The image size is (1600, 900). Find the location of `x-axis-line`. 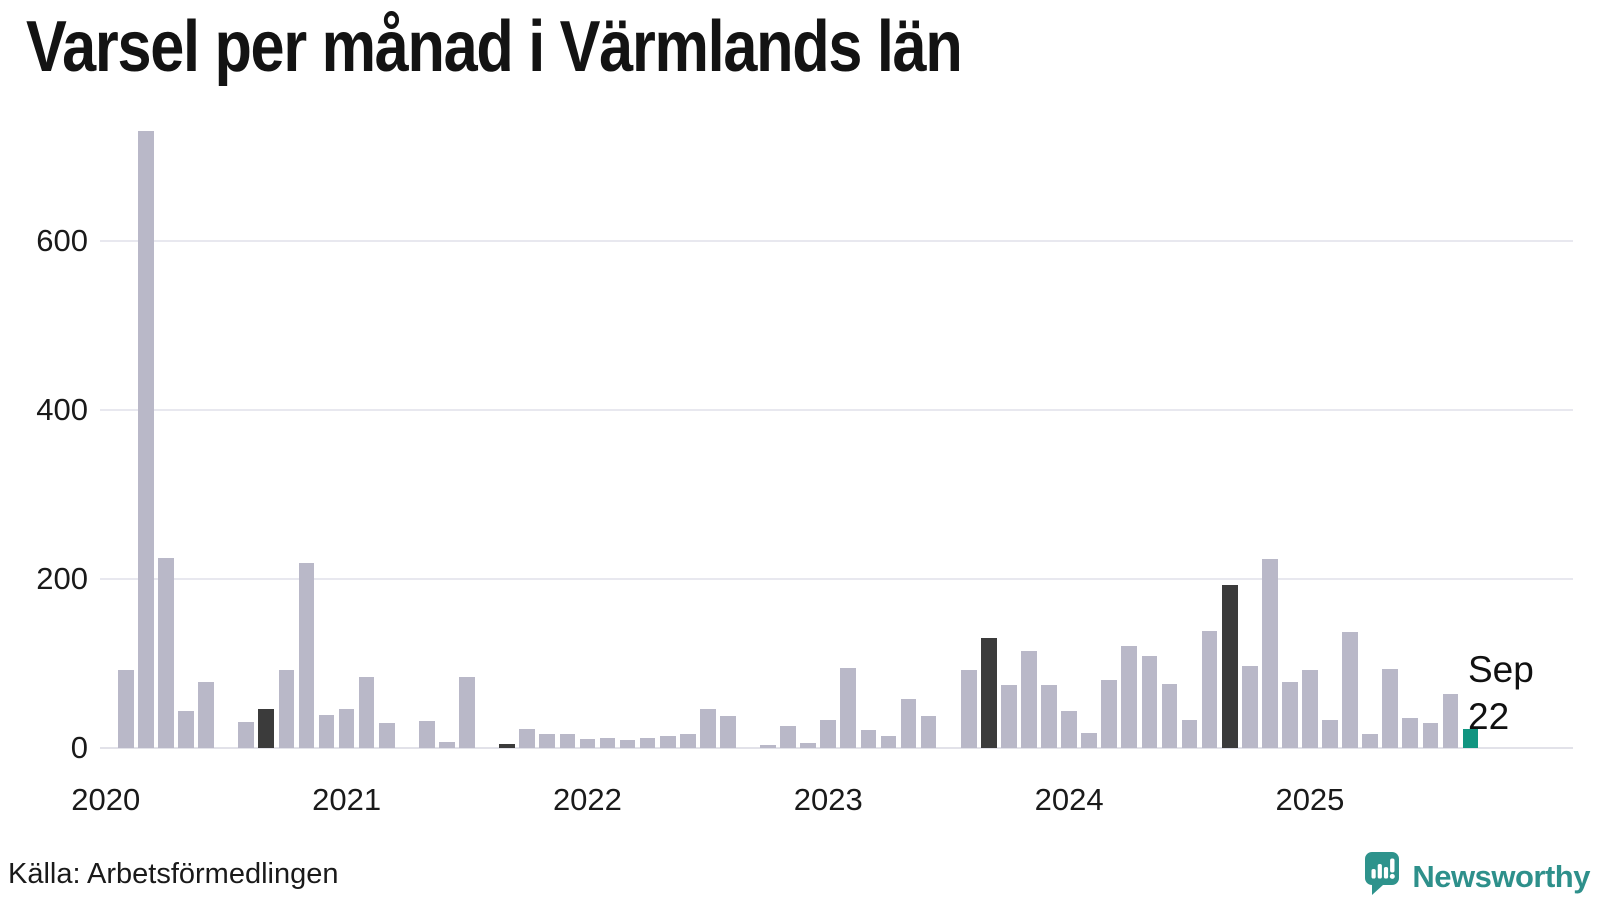

x-axis-line is located at coordinates (836, 748).